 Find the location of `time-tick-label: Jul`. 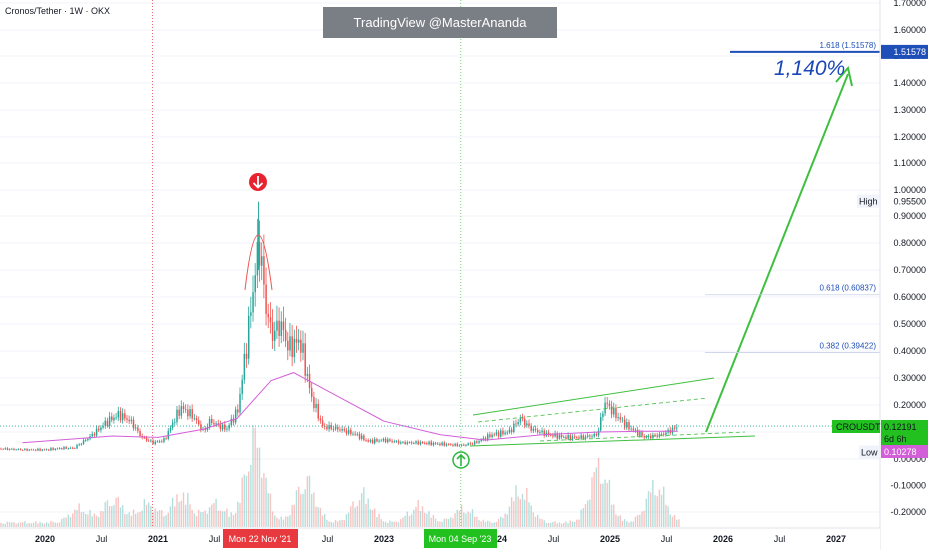

time-tick-label: Jul is located at coordinates (780, 539).